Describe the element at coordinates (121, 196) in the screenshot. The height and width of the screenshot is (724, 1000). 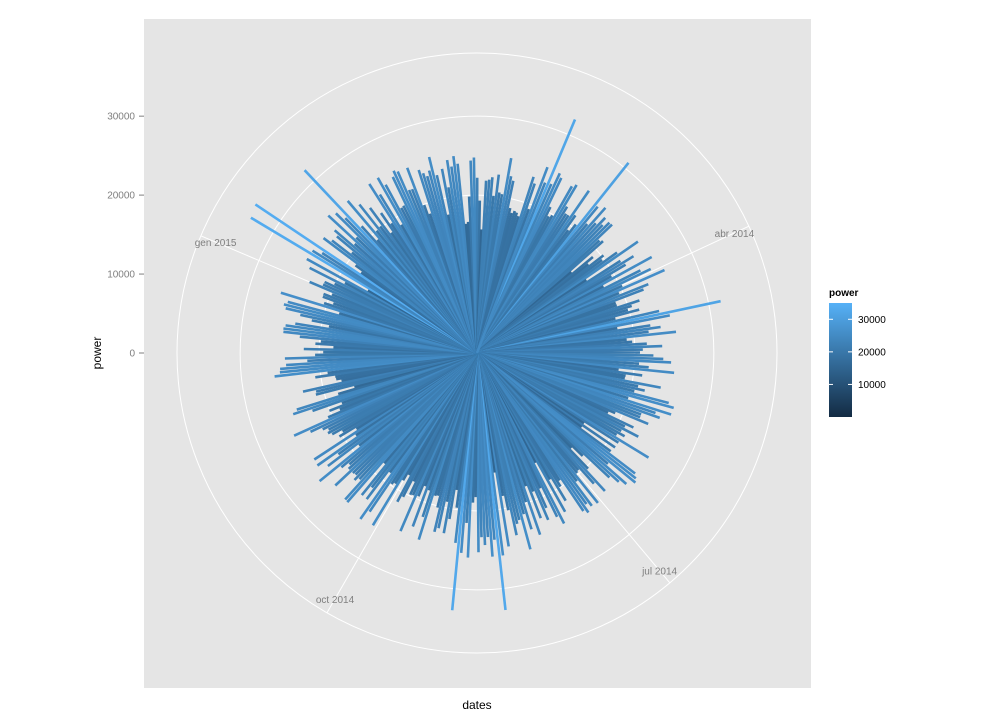
I see `y-tick-label: 20000` at that location.